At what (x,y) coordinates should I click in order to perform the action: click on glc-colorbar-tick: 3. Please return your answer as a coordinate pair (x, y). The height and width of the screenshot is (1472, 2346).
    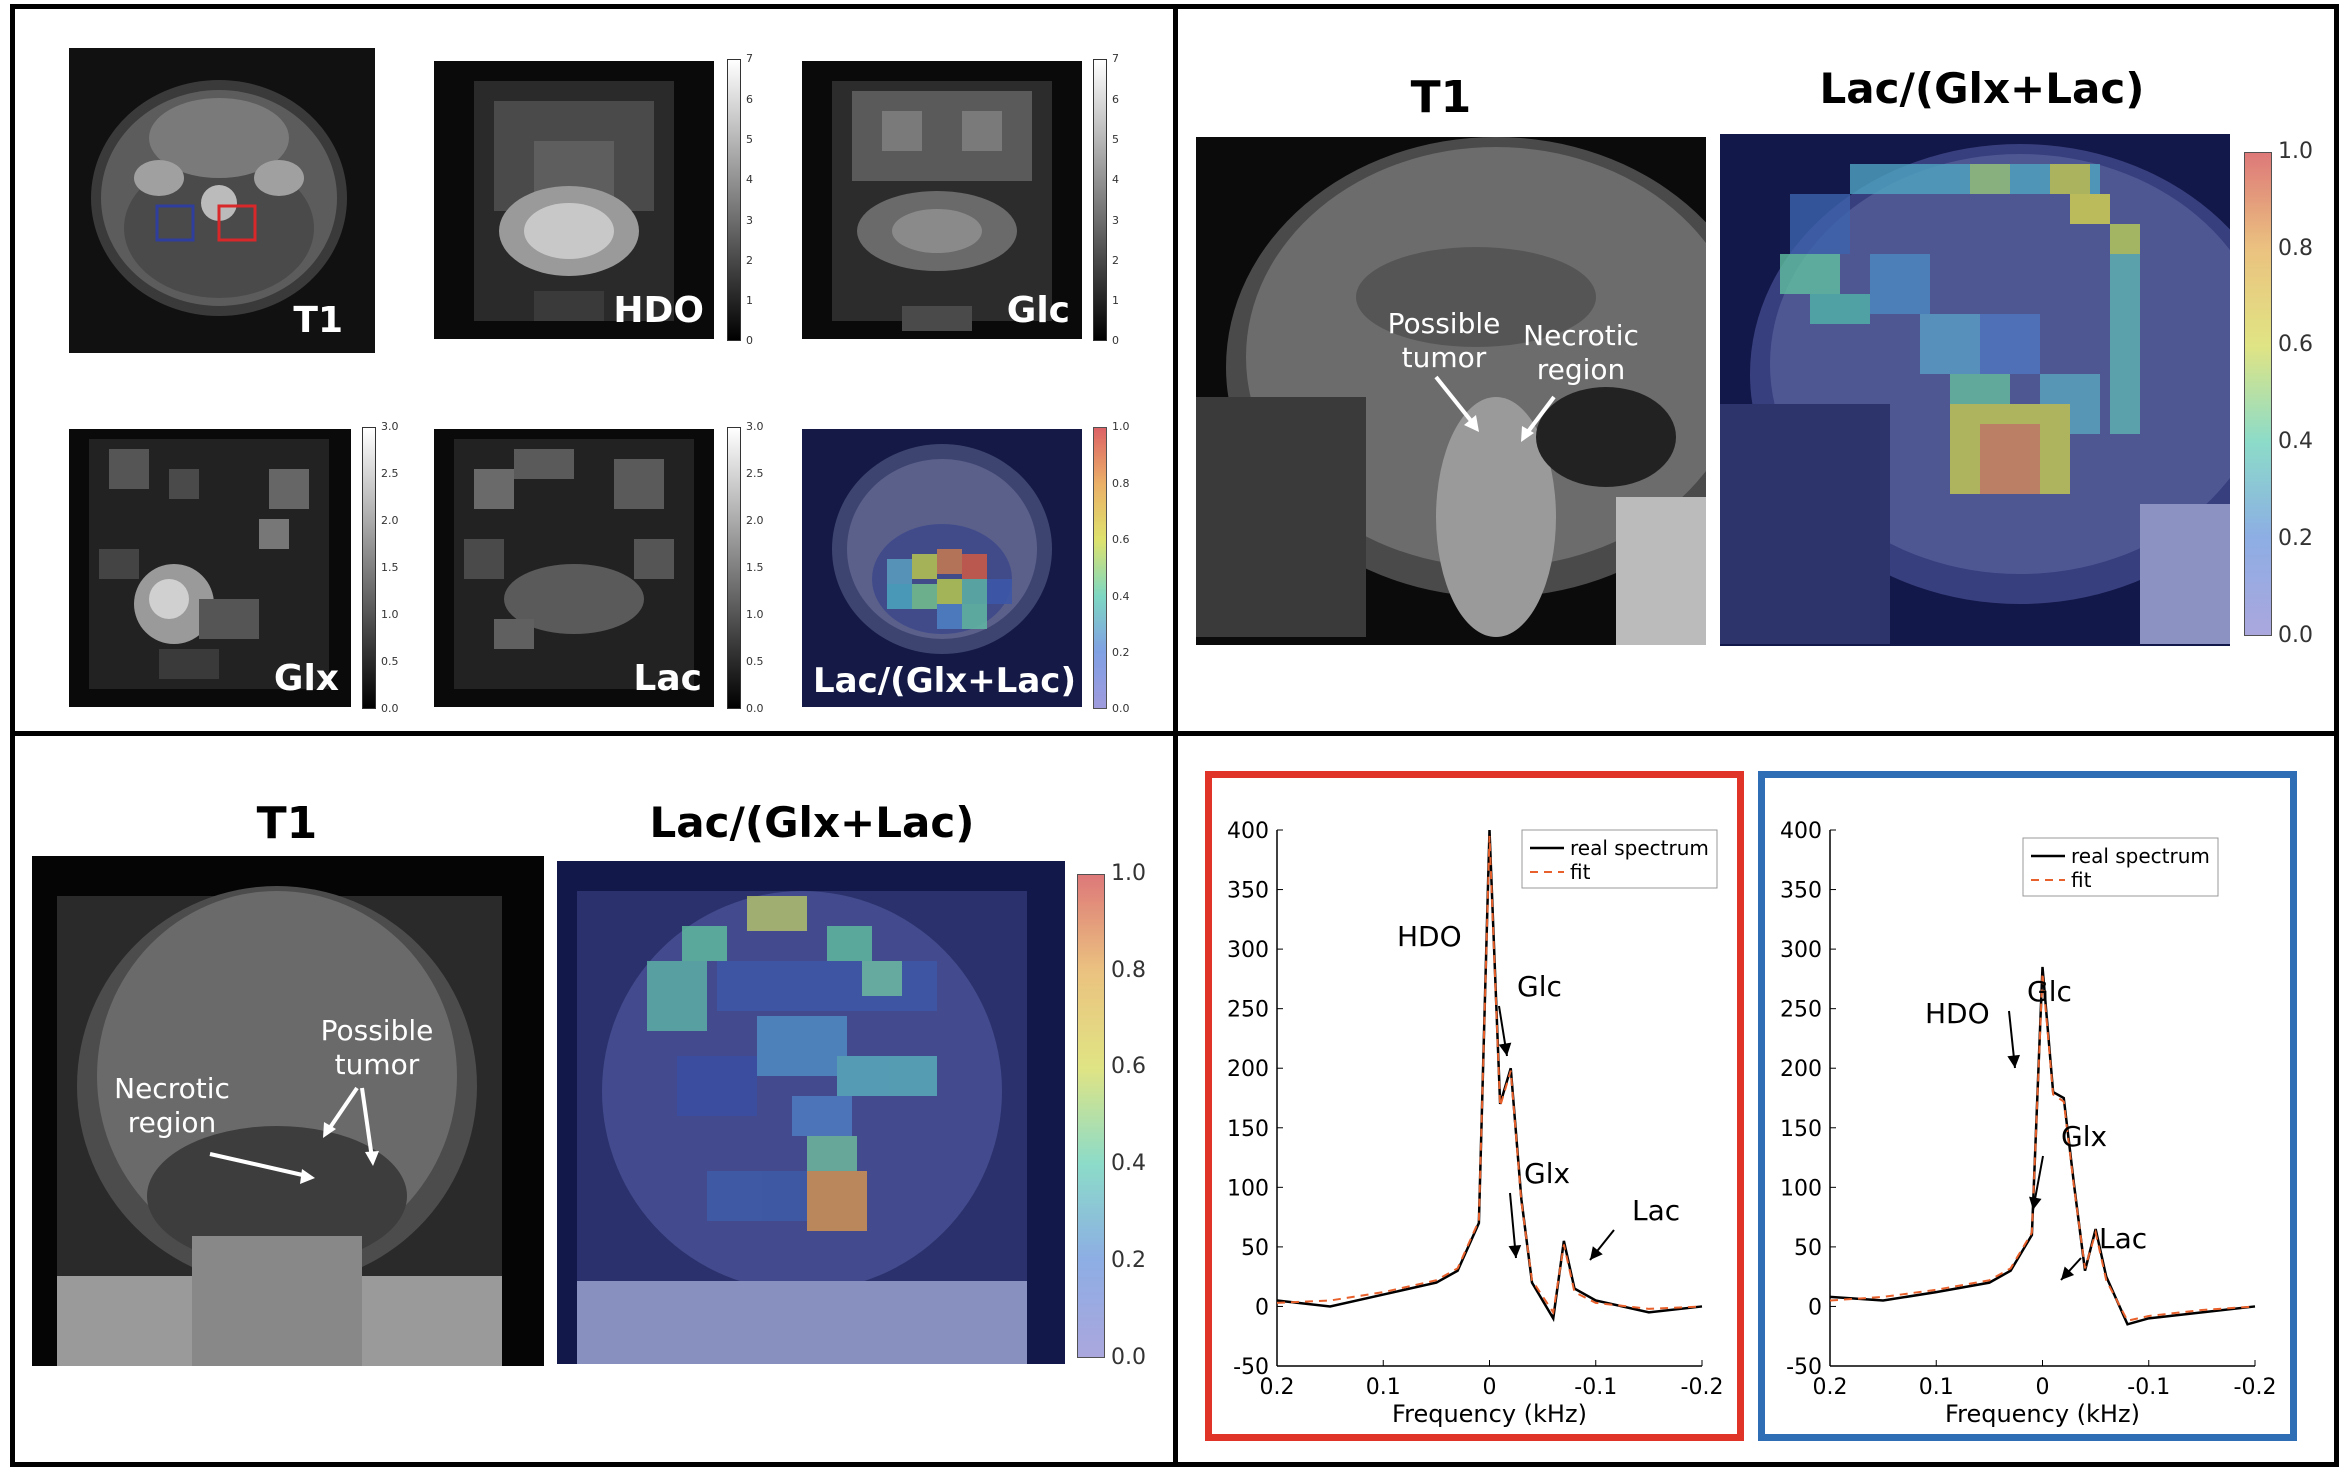
    Looking at the image, I should click on (1115, 220).